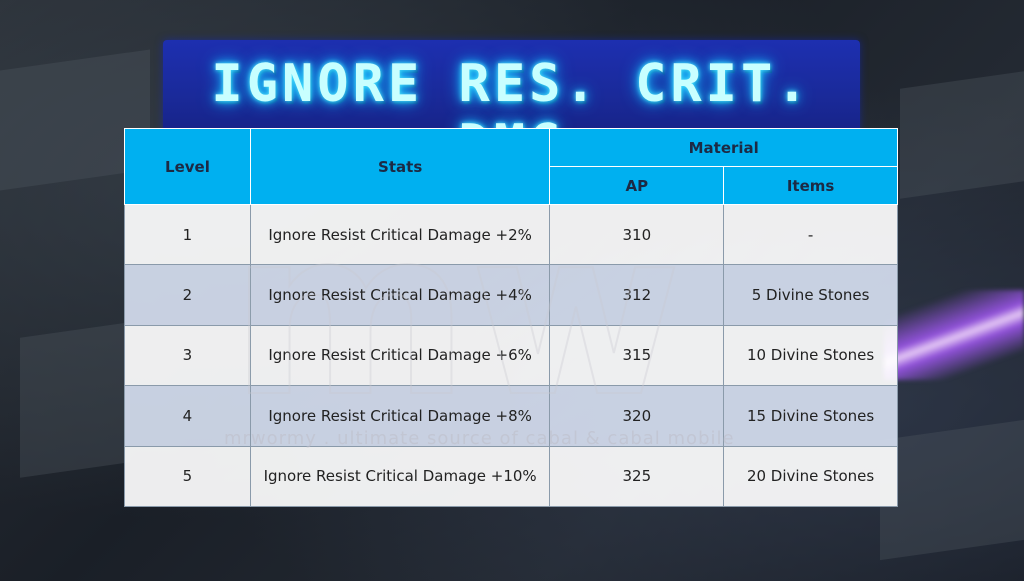 The image size is (1024, 581). What do you see at coordinates (187, 166) in the screenshot?
I see `header-level: Level` at bounding box center [187, 166].